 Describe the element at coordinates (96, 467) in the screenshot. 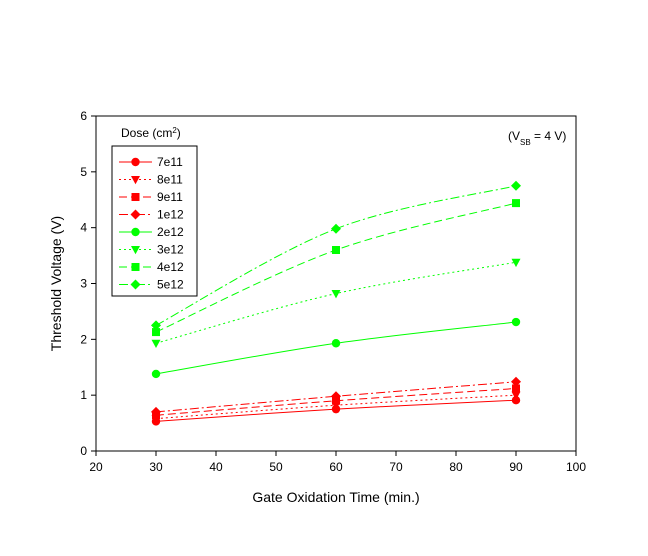

I see `x-tick-label: 20` at that location.